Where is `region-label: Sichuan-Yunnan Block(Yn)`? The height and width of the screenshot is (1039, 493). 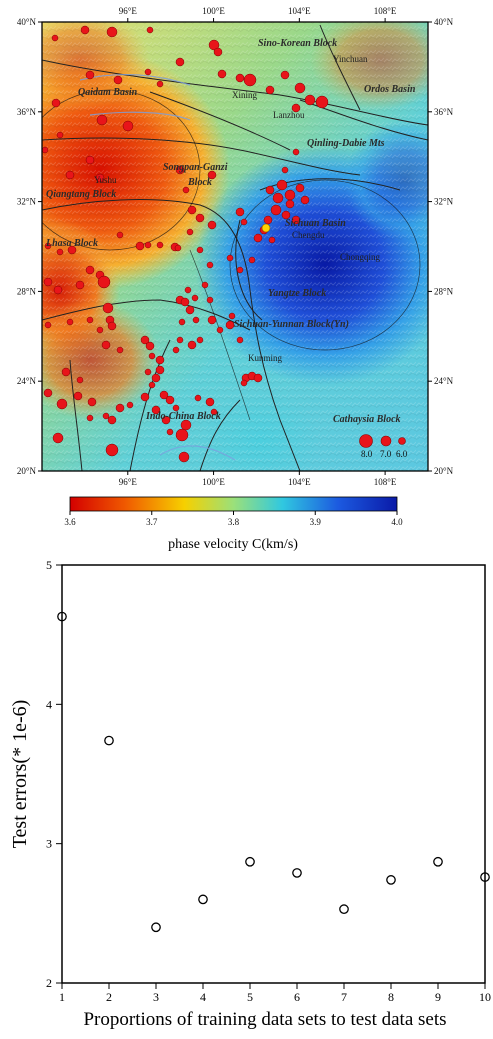 region-label: Sichuan-Yunnan Block(Yn) is located at coordinates (291, 324).